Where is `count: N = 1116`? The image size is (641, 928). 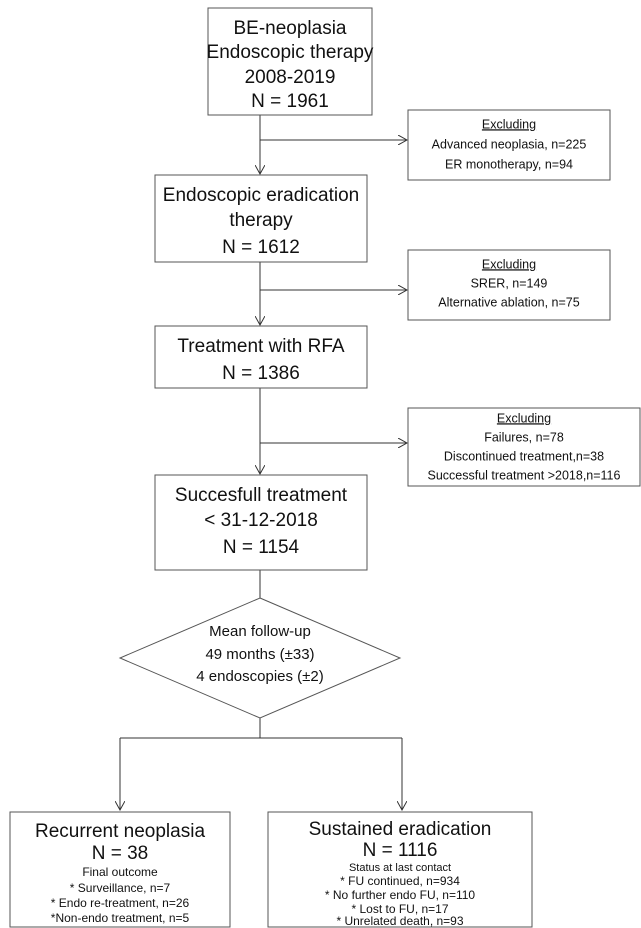
count: N = 1116 is located at coordinates (400, 850).